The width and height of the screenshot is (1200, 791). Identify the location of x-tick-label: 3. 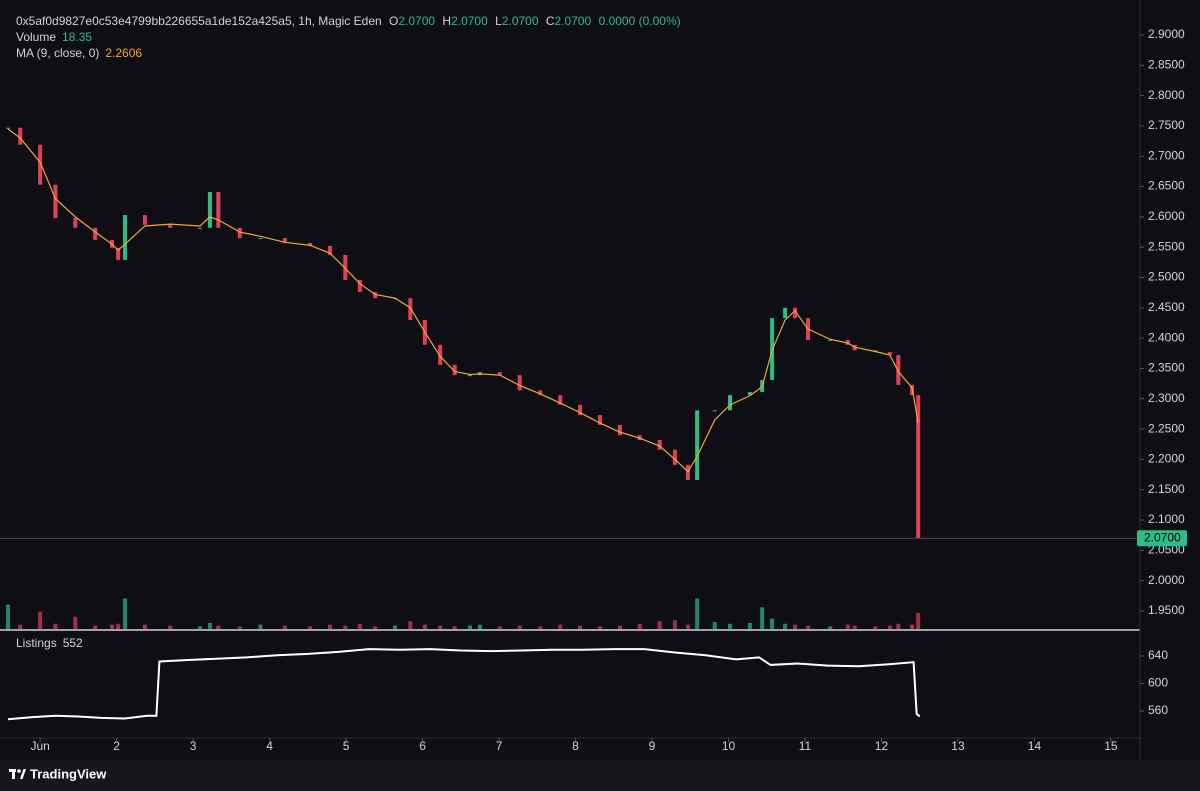
(193, 746).